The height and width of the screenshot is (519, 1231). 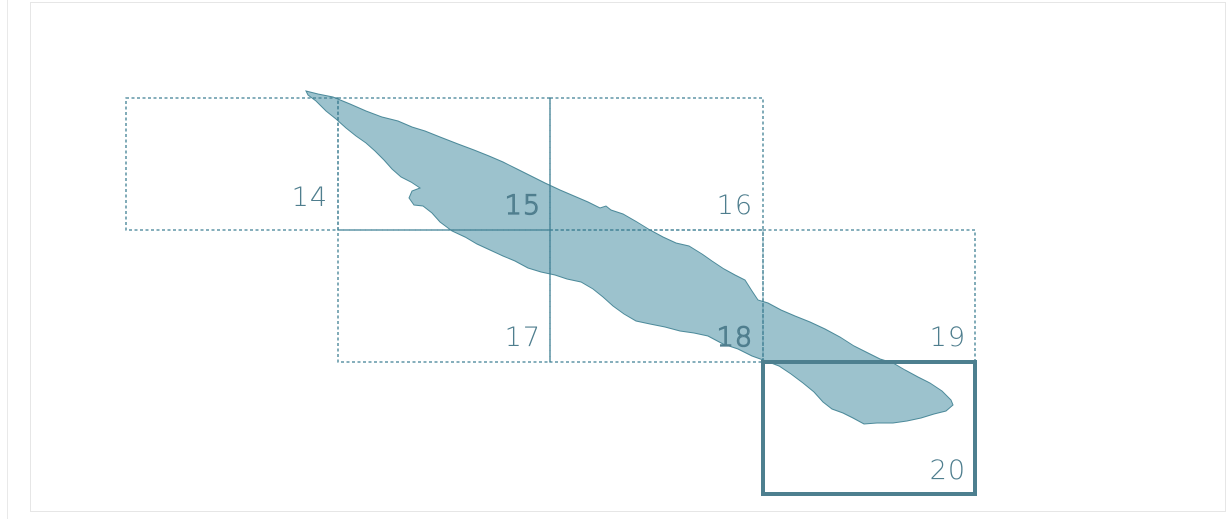 I want to click on tile-label-15: 15, so click(x=523, y=205).